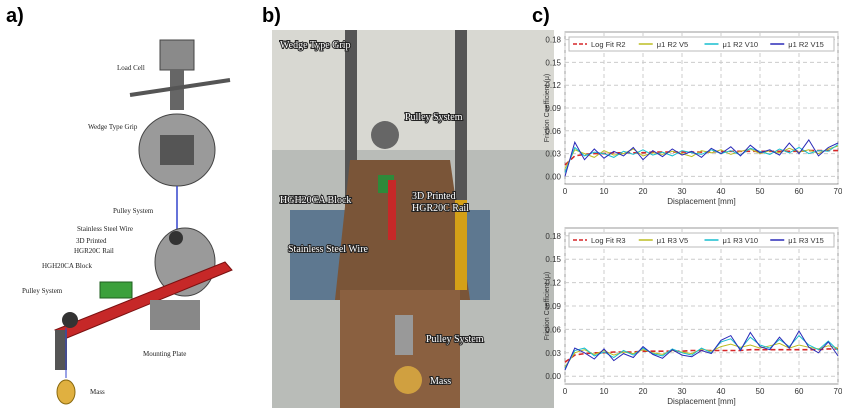 This screenshot has width=842, height=412. I want to click on diagram-label: HGR20C Rail, so click(94, 251).